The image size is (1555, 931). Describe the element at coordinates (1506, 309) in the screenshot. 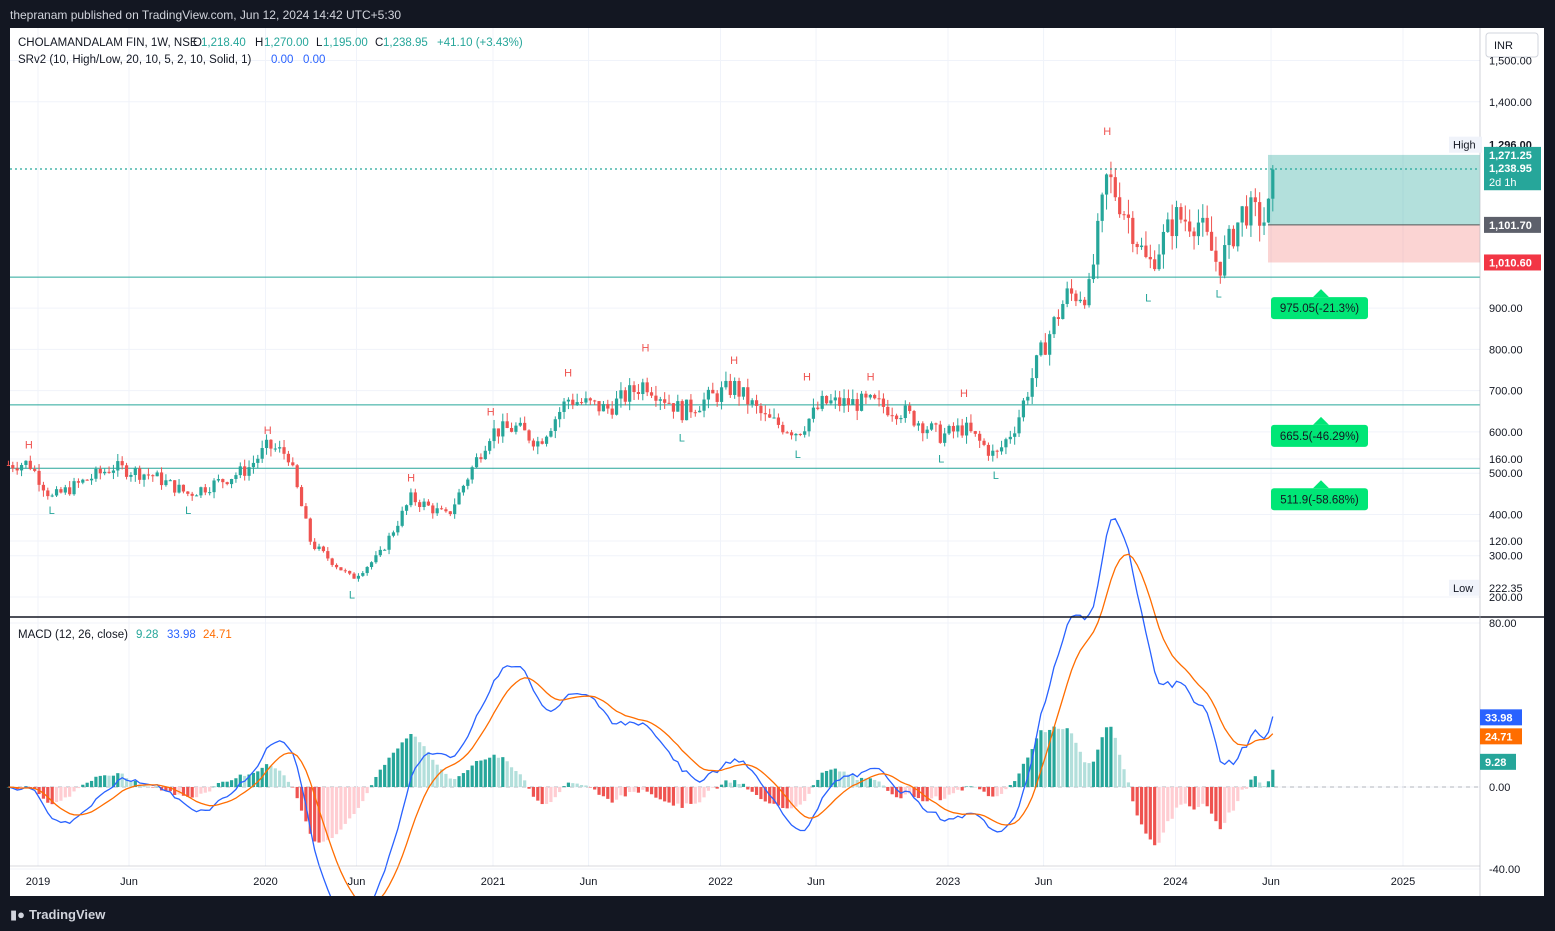

I see `price-tick-label: 900.00` at that location.